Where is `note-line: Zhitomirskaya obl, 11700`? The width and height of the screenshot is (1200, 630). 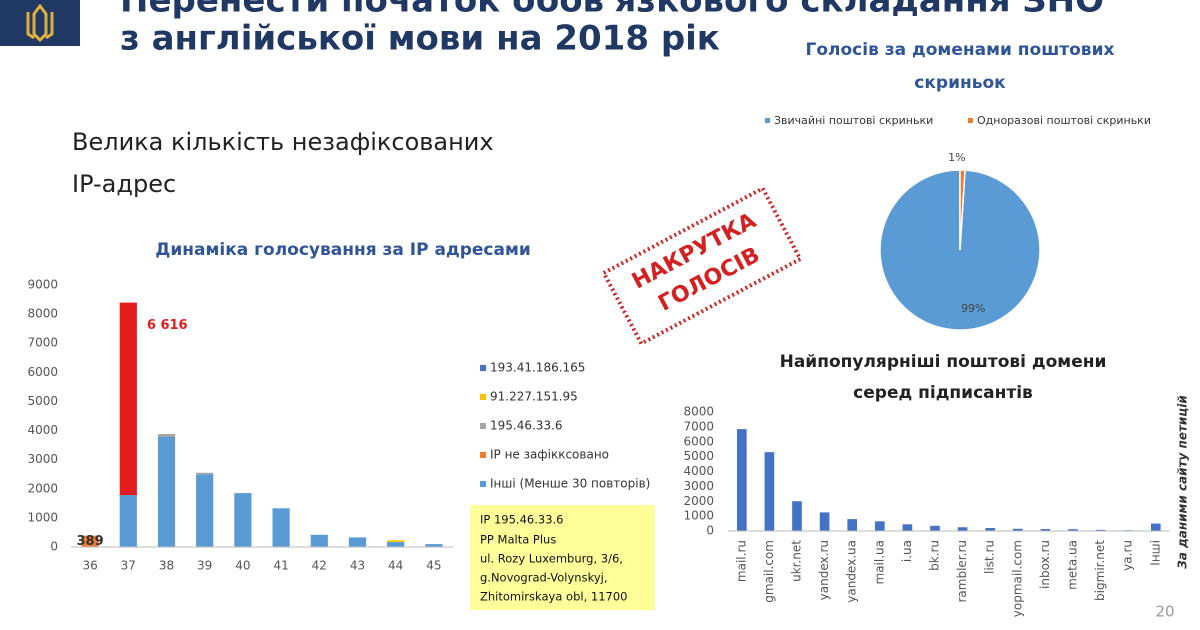 note-line: Zhitomirskaya obl, 11700 is located at coordinates (553, 597).